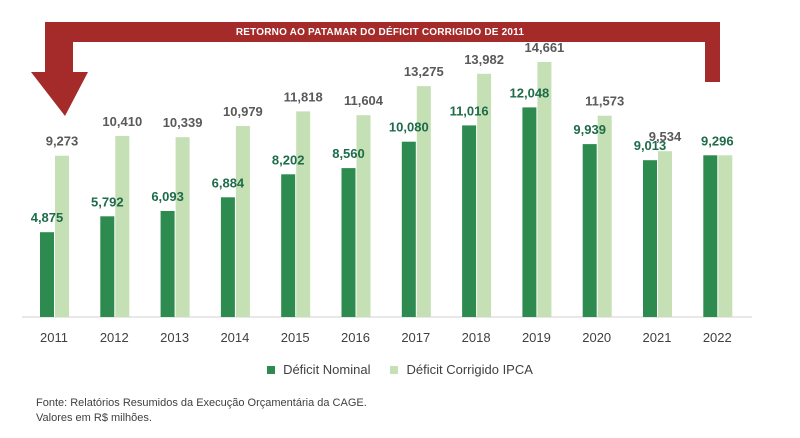 The width and height of the screenshot is (800, 438). I want to click on legend-swatch-nominal, so click(271, 369).